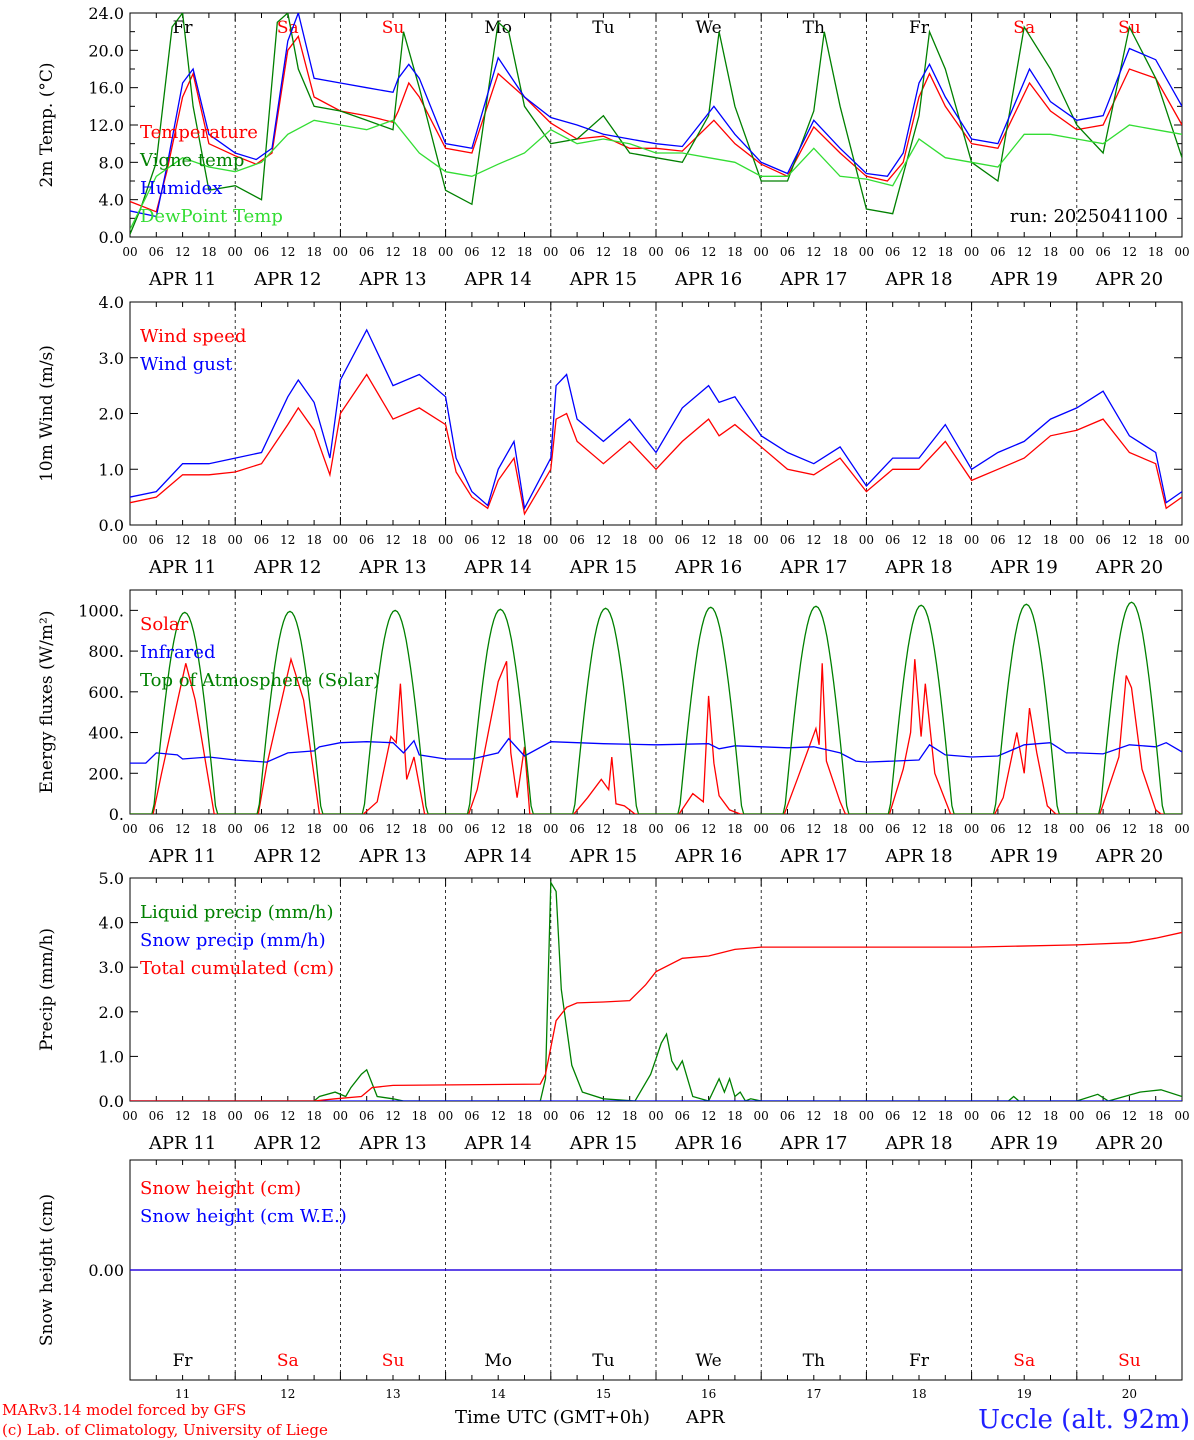  What do you see at coordinates (498, 856) in the screenshot?
I see `date-label: APR 14` at bounding box center [498, 856].